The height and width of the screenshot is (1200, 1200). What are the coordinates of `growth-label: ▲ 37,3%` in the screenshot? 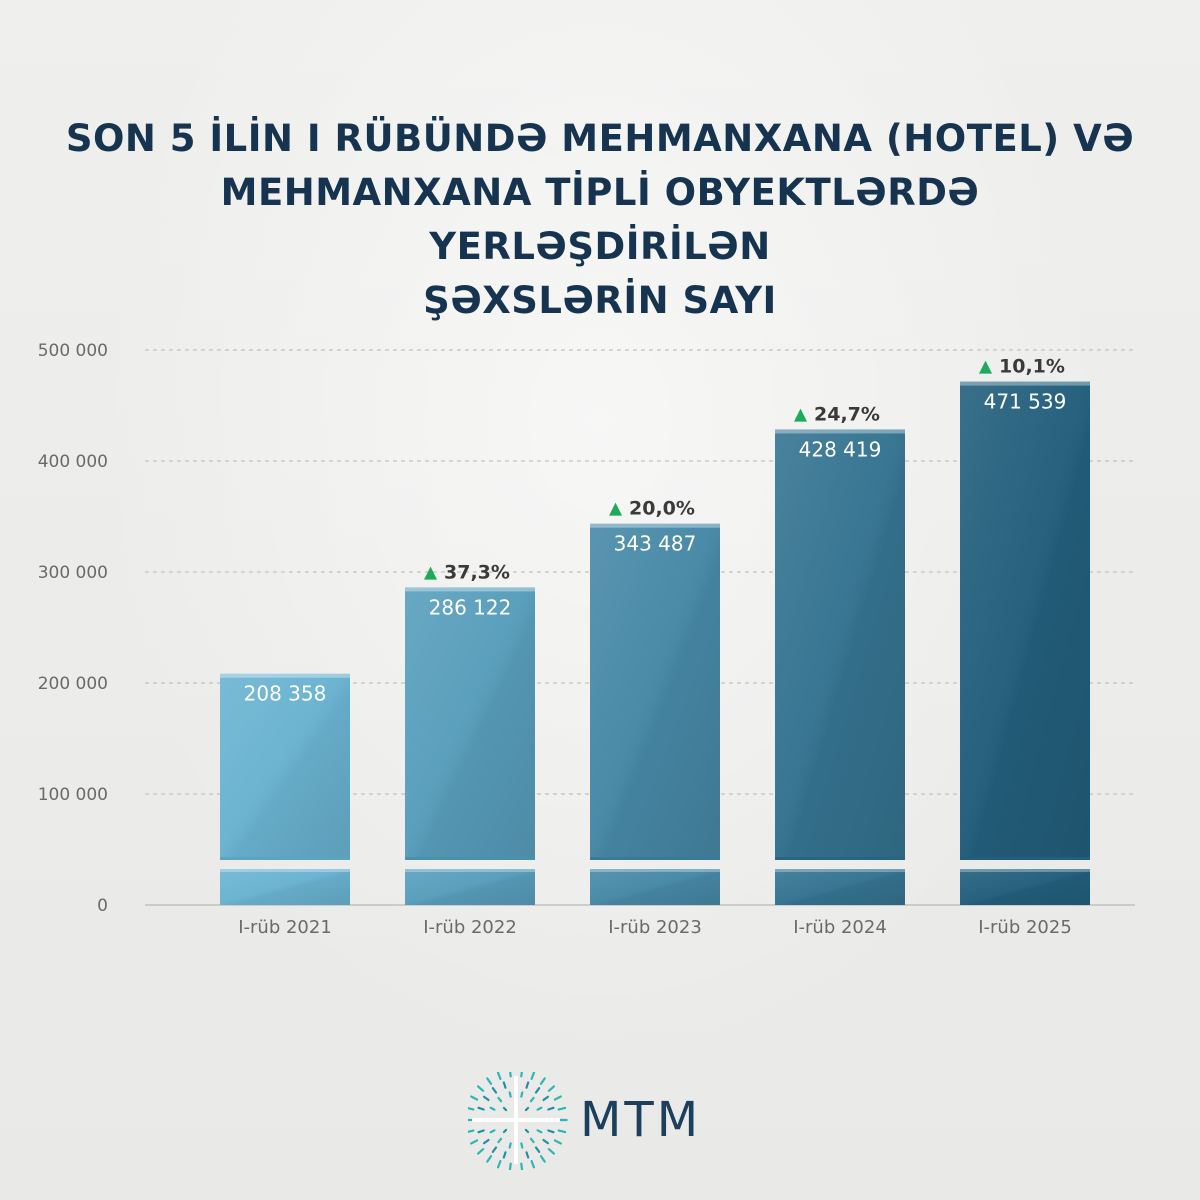 It's located at (467, 572).